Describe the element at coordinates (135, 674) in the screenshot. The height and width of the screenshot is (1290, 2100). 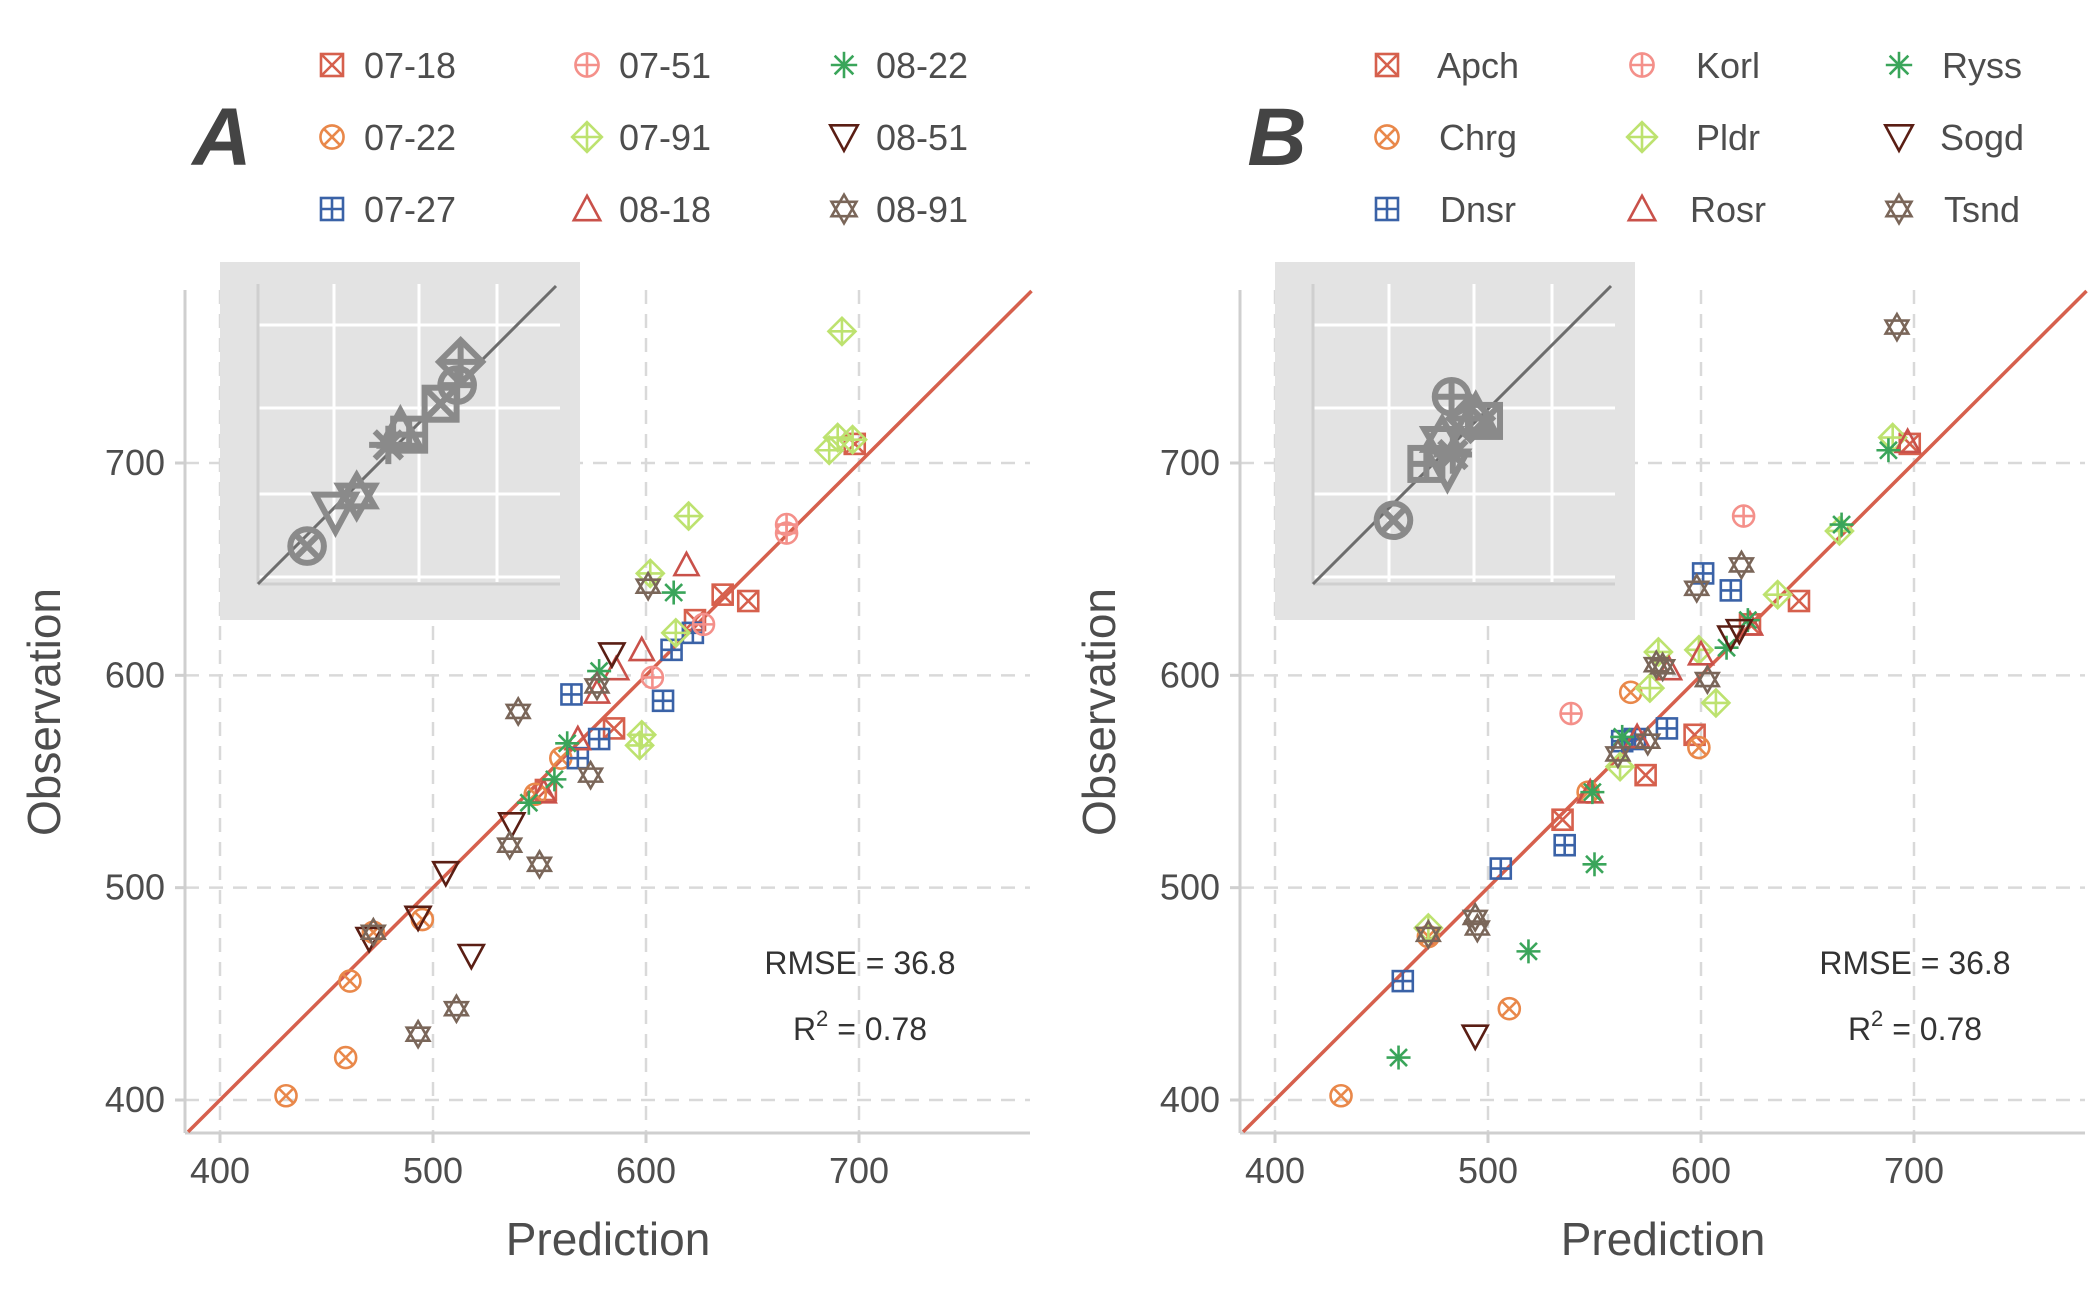
I see `y-tick-label: 600` at that location.